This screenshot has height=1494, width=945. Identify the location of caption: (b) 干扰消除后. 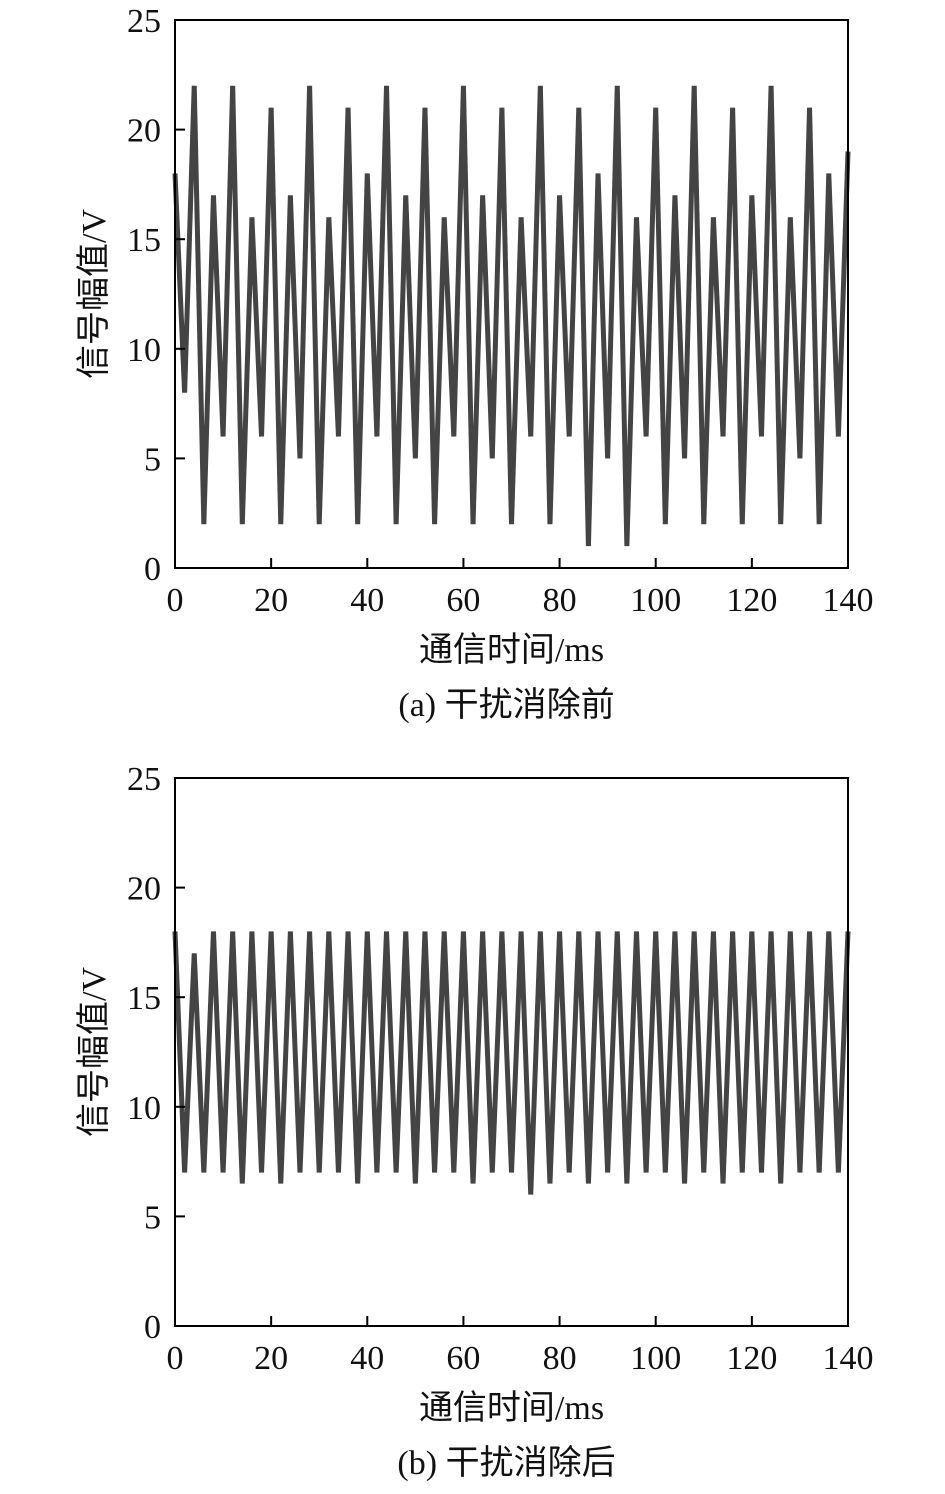
(506, 1463).